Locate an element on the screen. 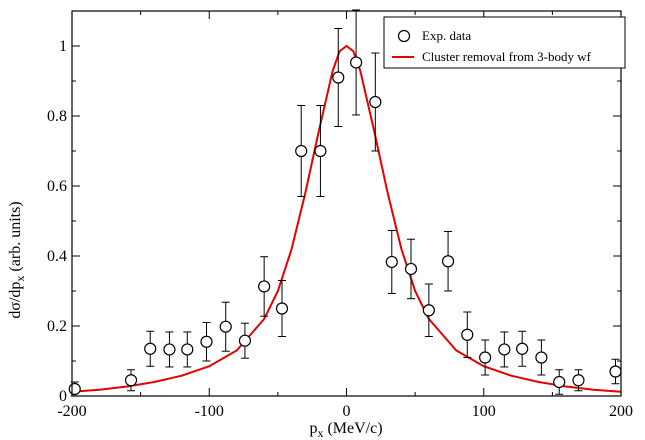  legend-label-exp-data: Exp. data is located at coordinates (446, 35).